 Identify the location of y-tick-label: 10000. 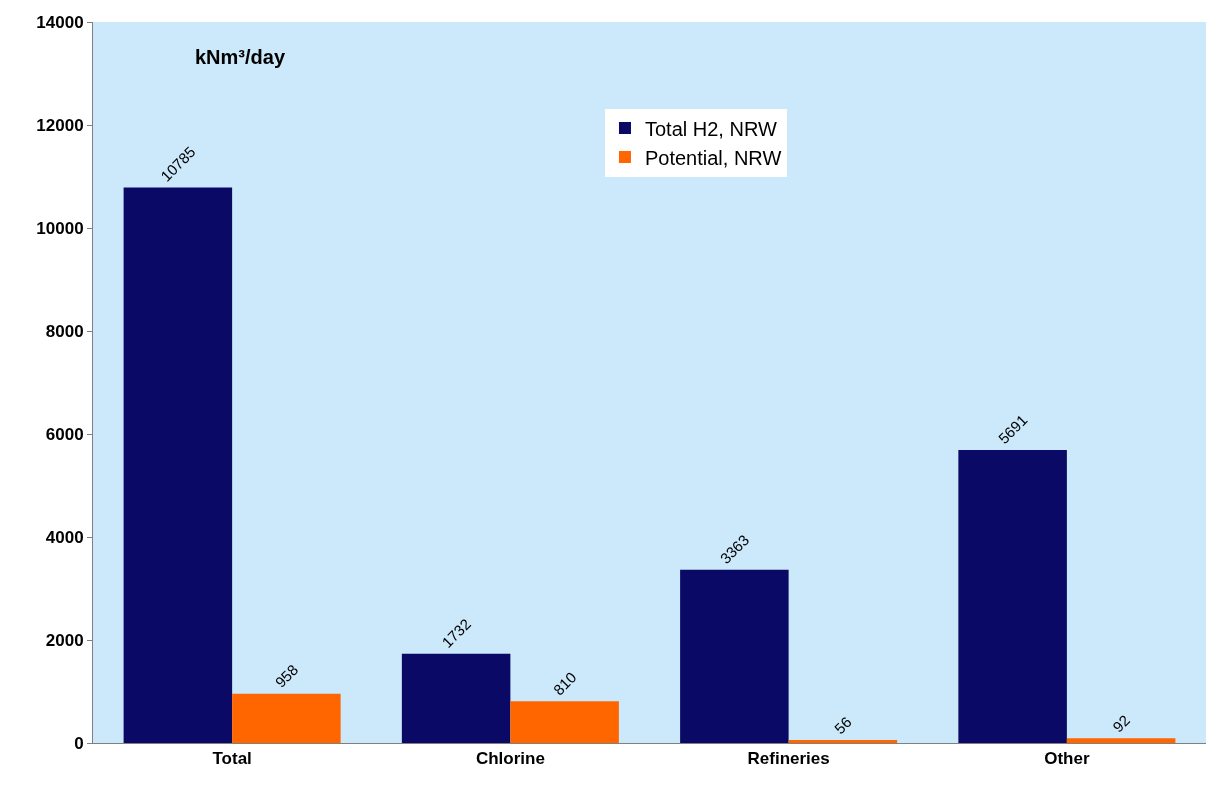
(60, 228).